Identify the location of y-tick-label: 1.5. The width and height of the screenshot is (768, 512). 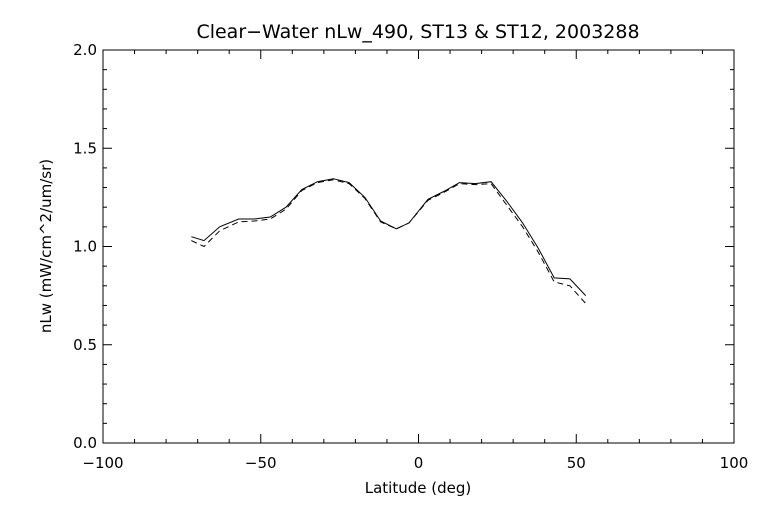
(85, 148).